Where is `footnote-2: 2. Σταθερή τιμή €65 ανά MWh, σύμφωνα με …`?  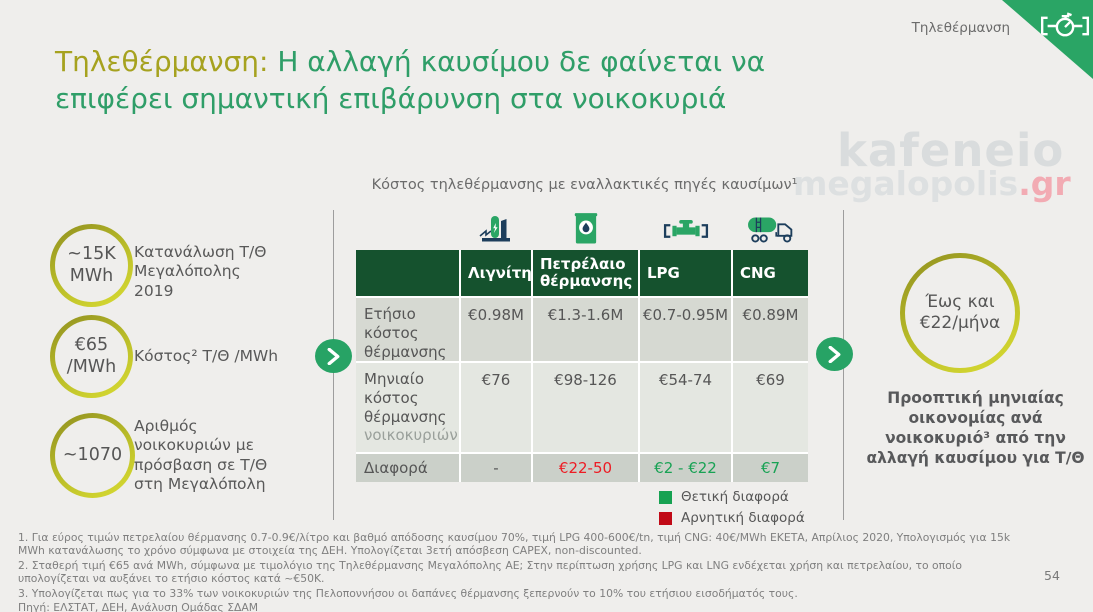 footnote-2: 2. Σταθερή τιμή €65 ανά MWh, σύμφωνα με … is located at coordinates (490, 572).